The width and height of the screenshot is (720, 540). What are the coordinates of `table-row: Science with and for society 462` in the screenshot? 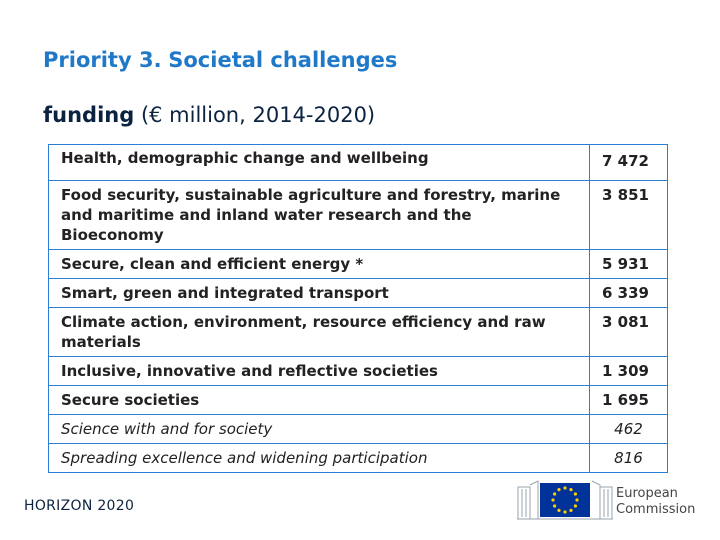 It's located at (358, 429).